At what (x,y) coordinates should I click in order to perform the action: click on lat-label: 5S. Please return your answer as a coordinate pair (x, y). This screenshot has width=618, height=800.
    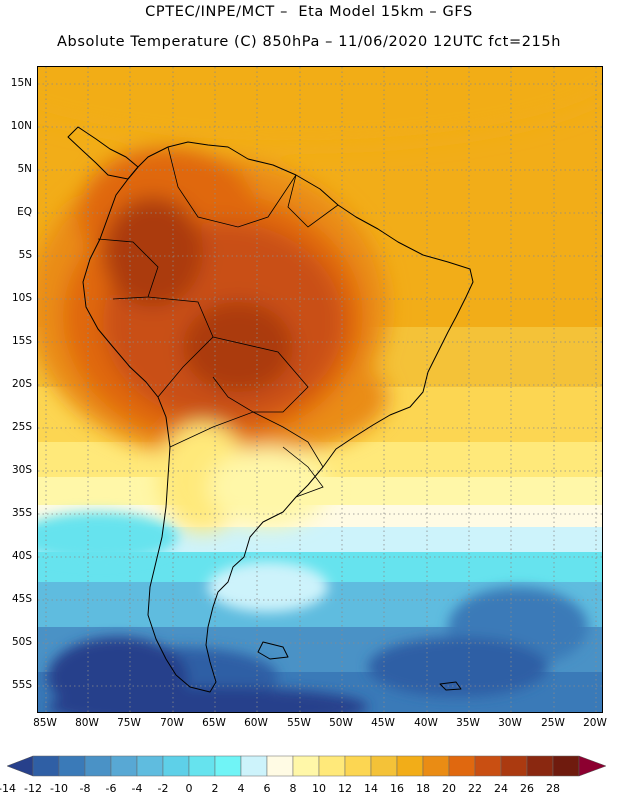
    Looking at the image, I should click on (25, 255).